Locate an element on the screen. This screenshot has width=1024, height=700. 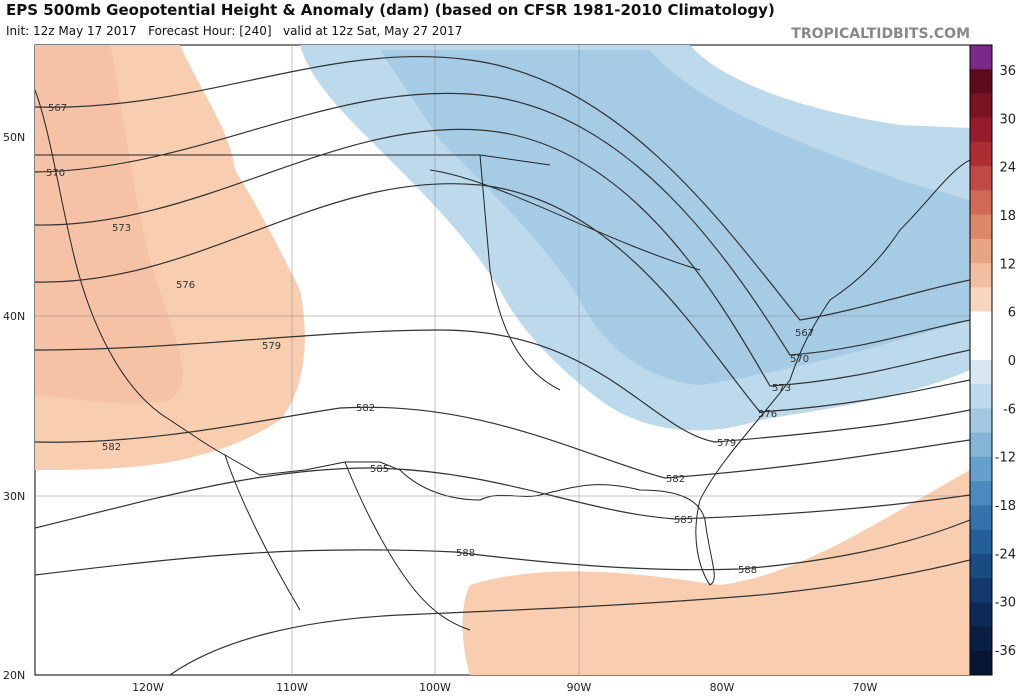
colorbar-label: -18 is located at coordinates (1005, 506).